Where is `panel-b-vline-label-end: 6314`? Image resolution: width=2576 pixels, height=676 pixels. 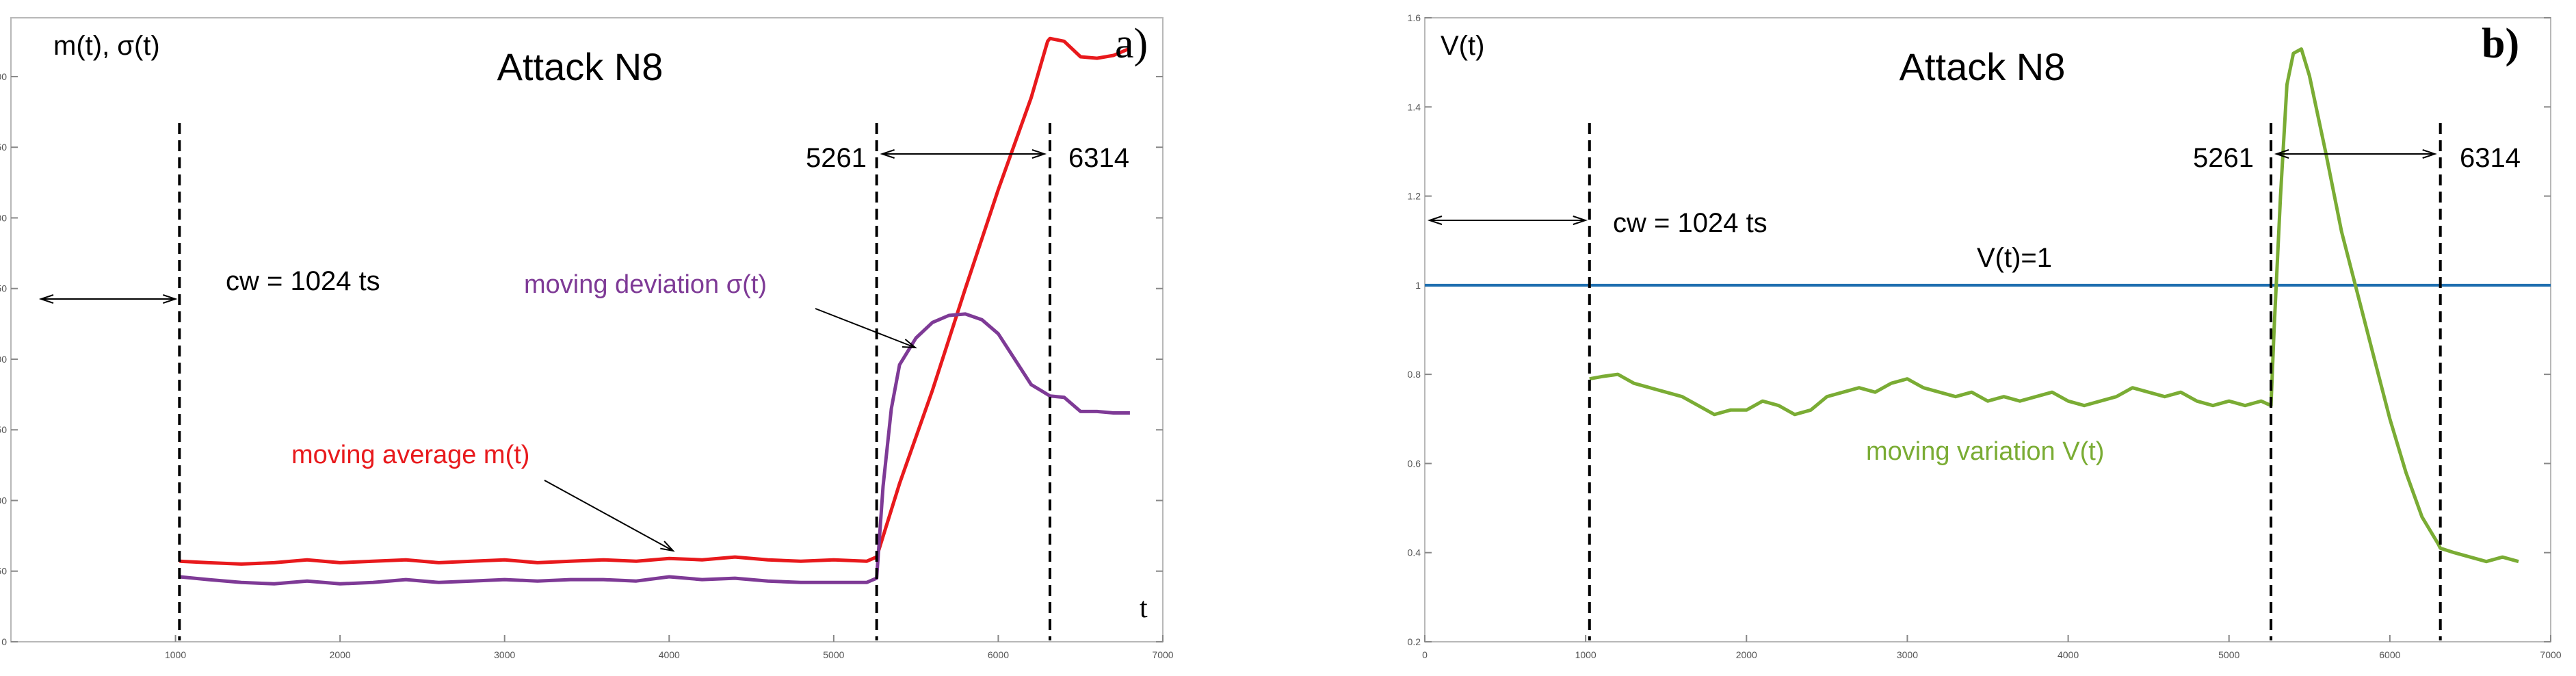
panel-b-vline-label-end: 6314 is located at coordinates (2490, 158).